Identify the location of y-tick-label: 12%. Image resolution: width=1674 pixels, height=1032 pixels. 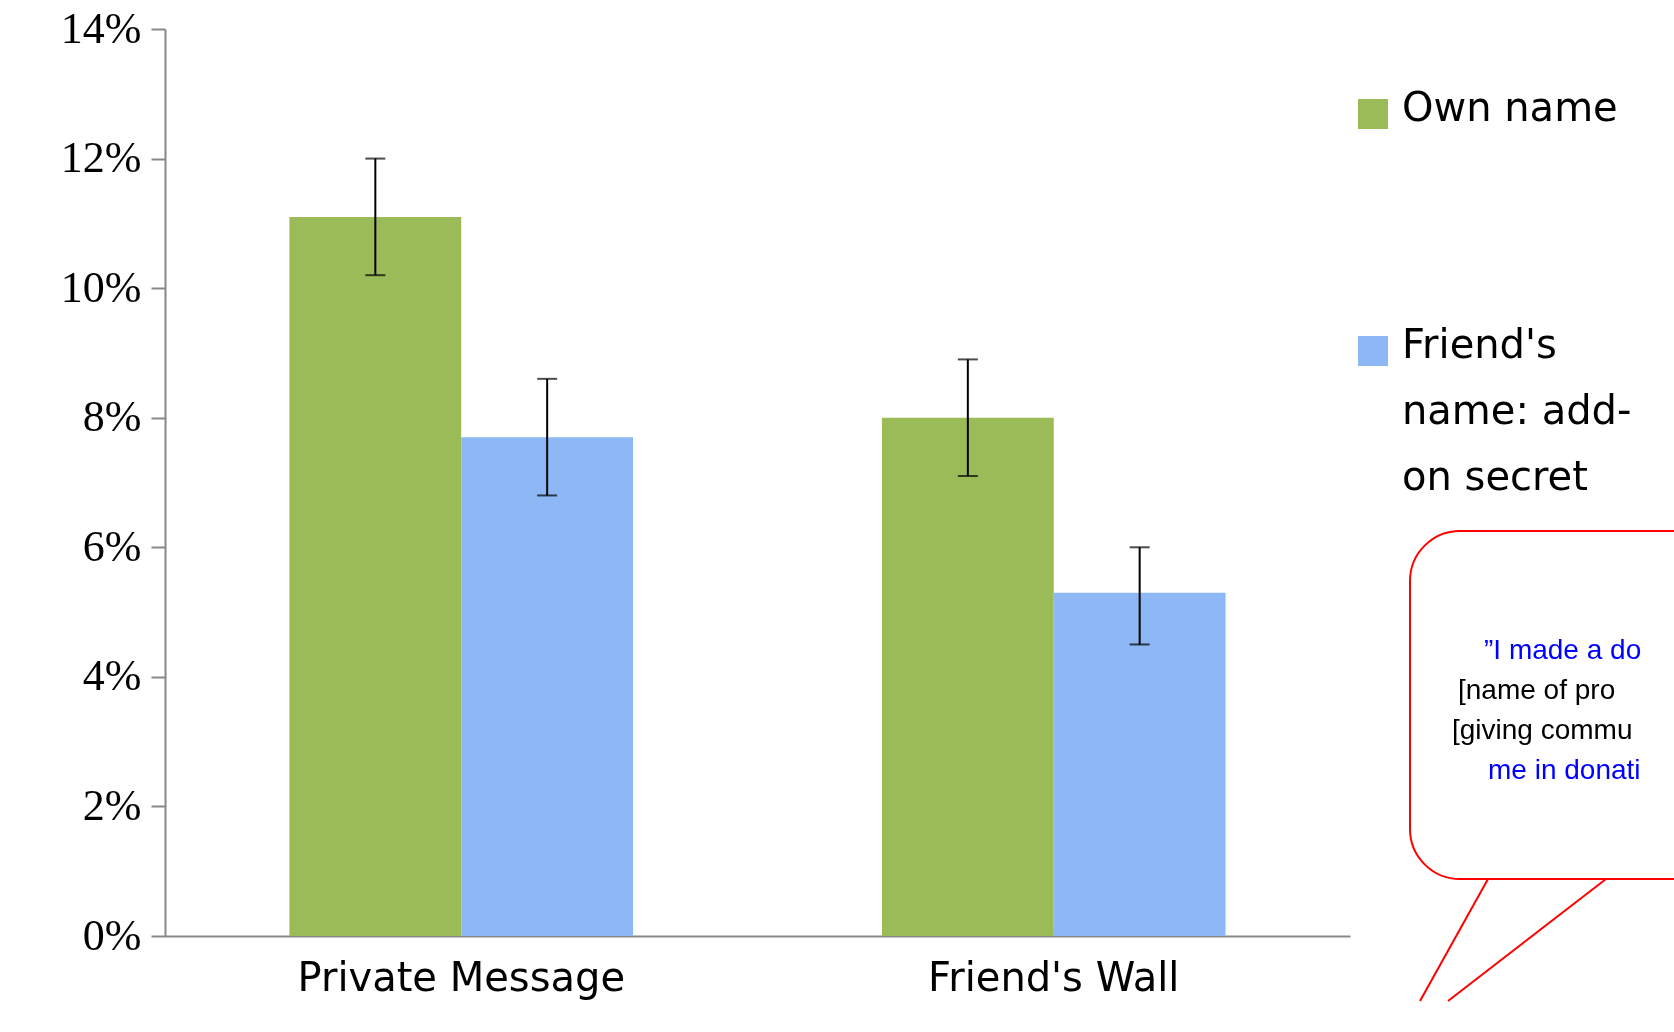
(101, 158).